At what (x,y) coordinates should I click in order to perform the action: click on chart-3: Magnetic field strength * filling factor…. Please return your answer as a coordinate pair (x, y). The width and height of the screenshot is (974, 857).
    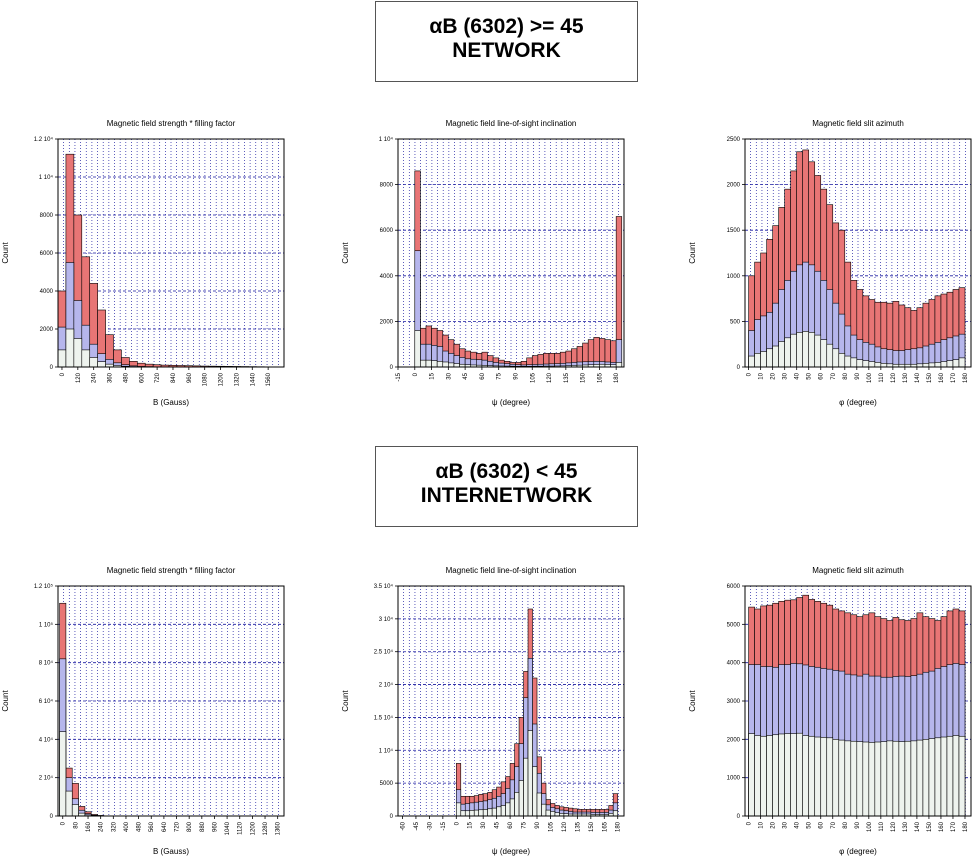
    Looking at the image, I should click on (143, 711).